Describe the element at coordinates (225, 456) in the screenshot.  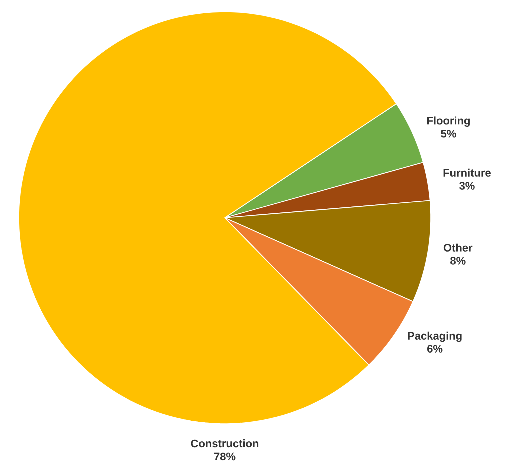
I see `data-label: 78%` at that location.